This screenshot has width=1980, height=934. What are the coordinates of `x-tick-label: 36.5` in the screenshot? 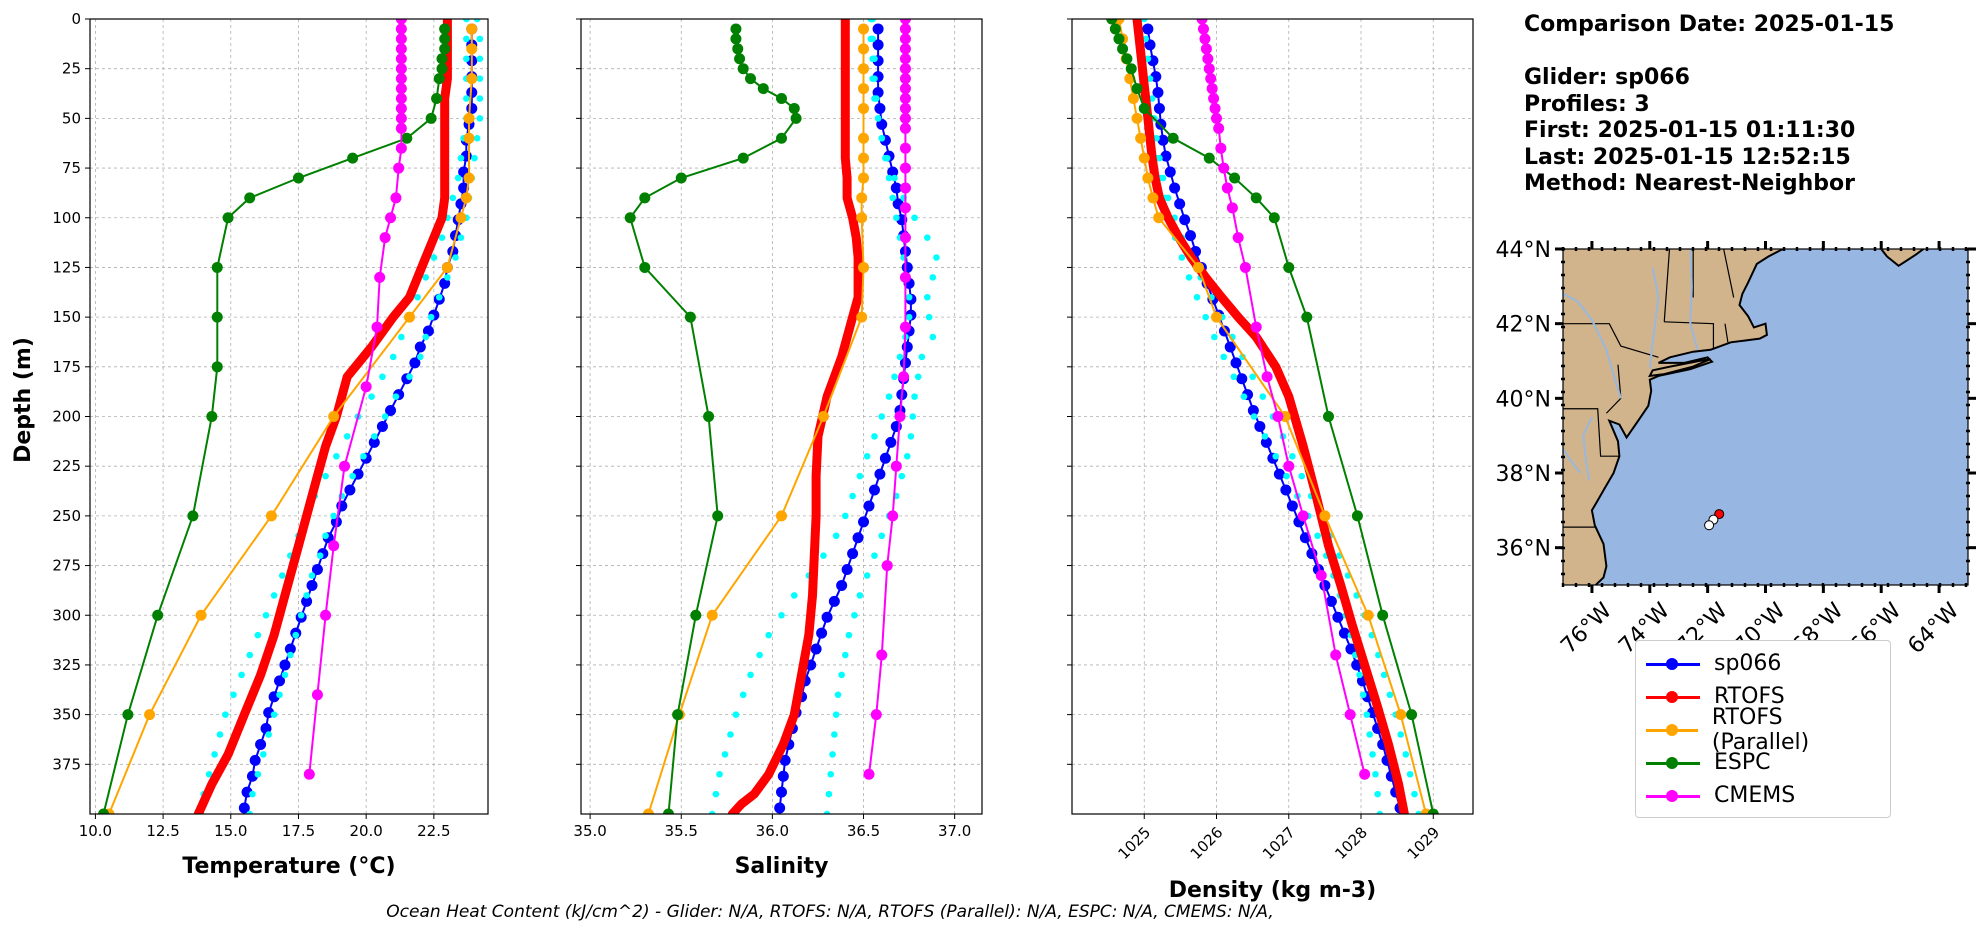 It's located at (863, 831).